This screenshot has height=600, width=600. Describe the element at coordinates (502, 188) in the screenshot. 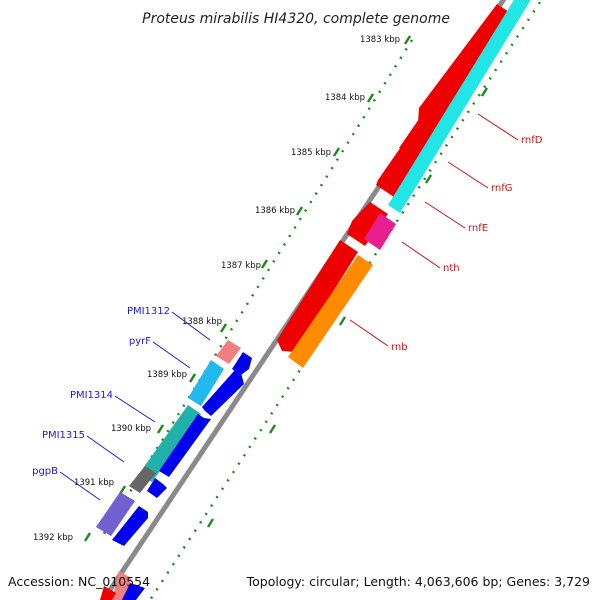

I see `gene-label-rnfG: rnfG` at that location.